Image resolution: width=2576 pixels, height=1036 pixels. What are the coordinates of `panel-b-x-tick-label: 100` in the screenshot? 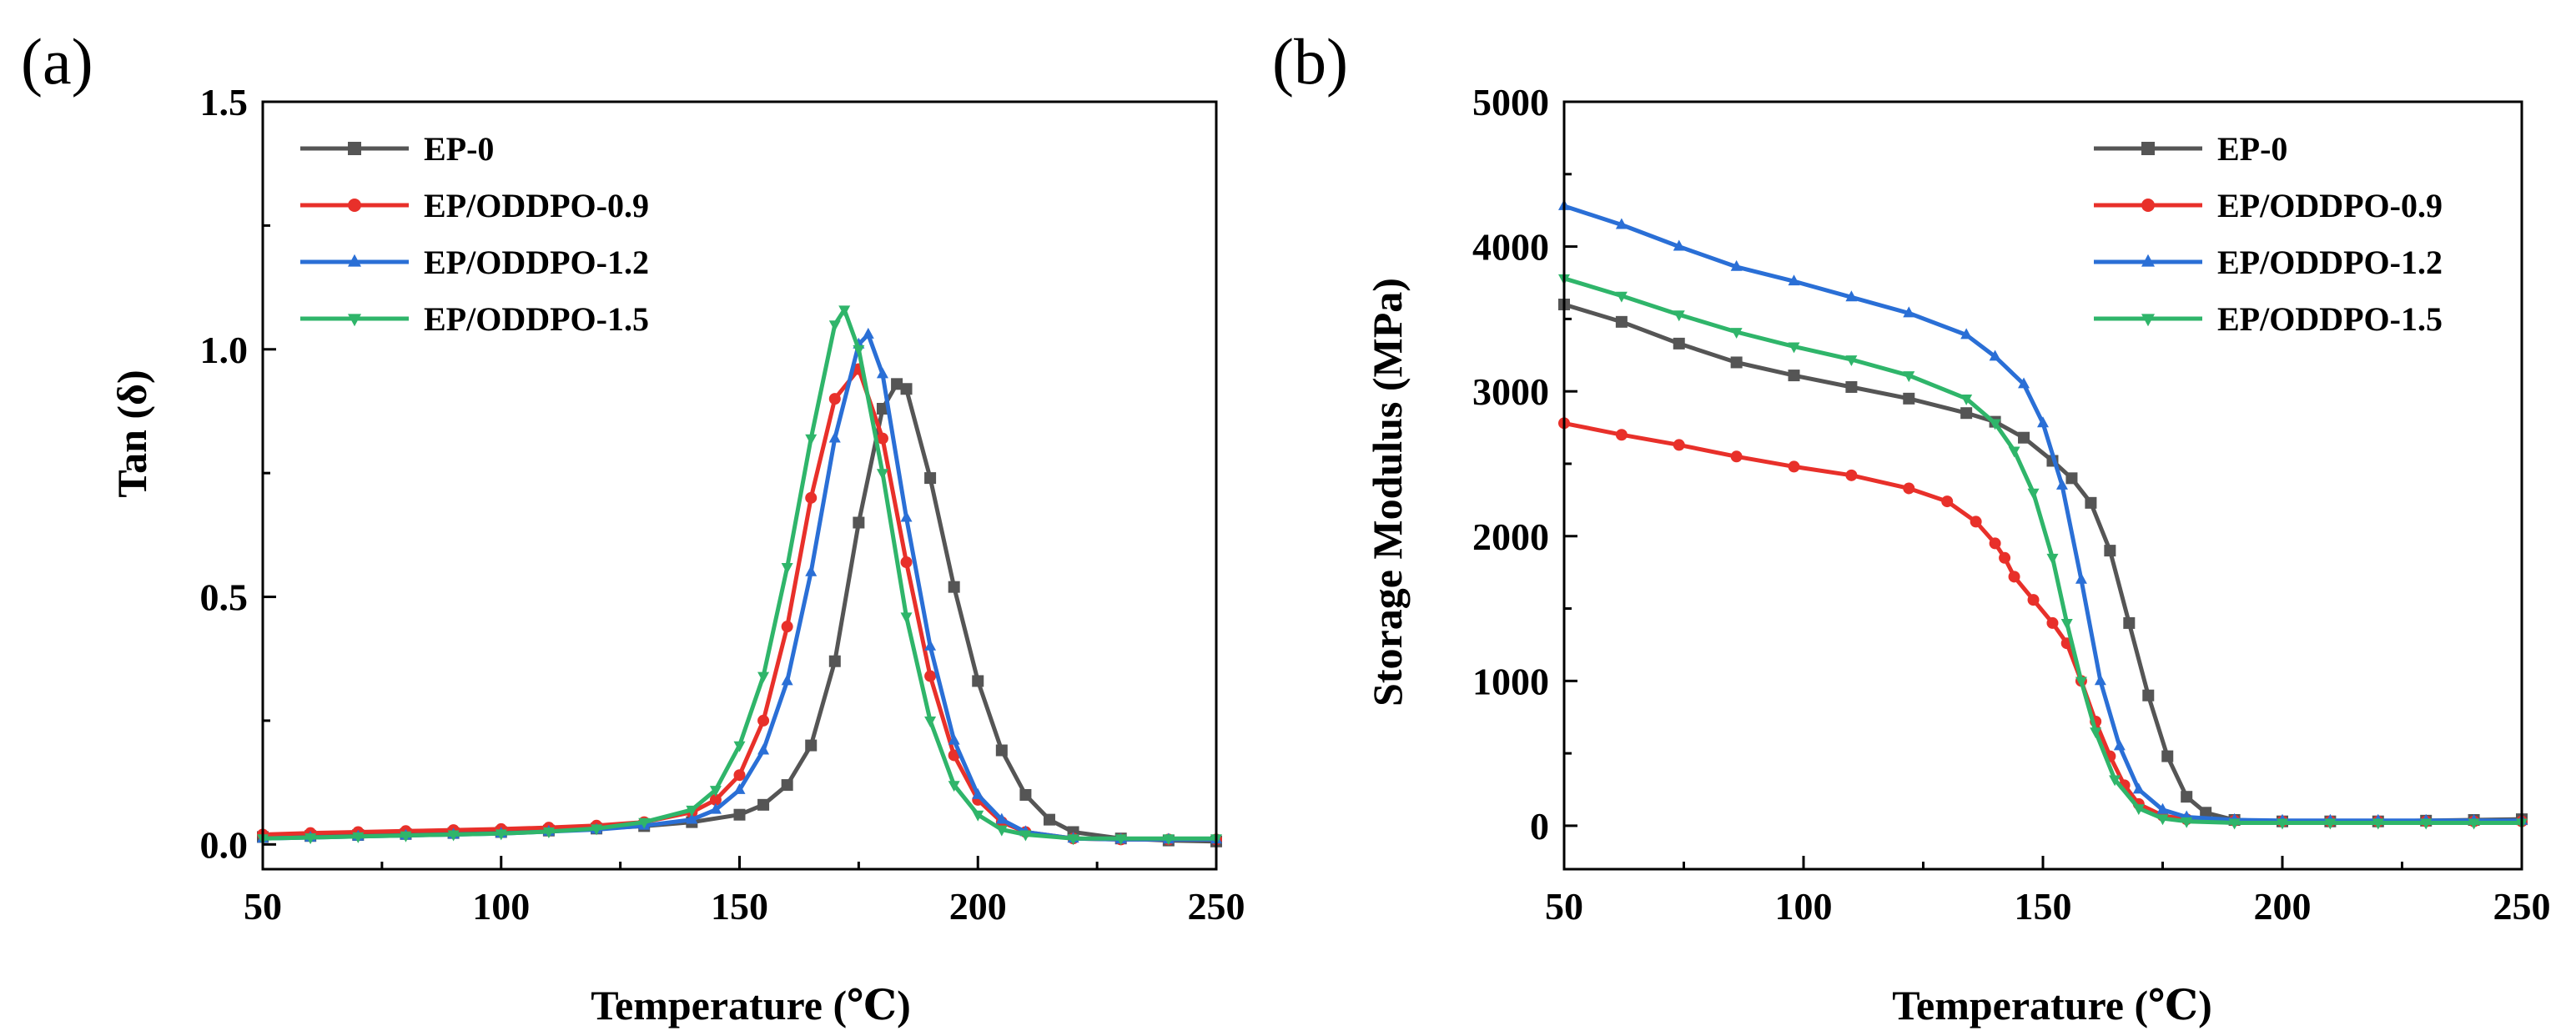 It's located at (1804, 906).